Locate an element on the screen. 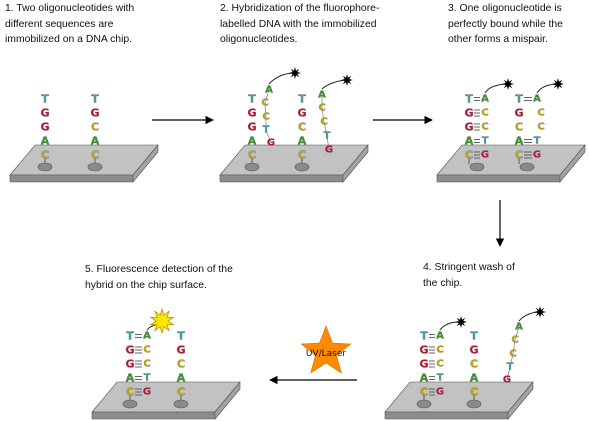 The image size is (589, 421). orange-star-icon is located at coordinates (326, 349).